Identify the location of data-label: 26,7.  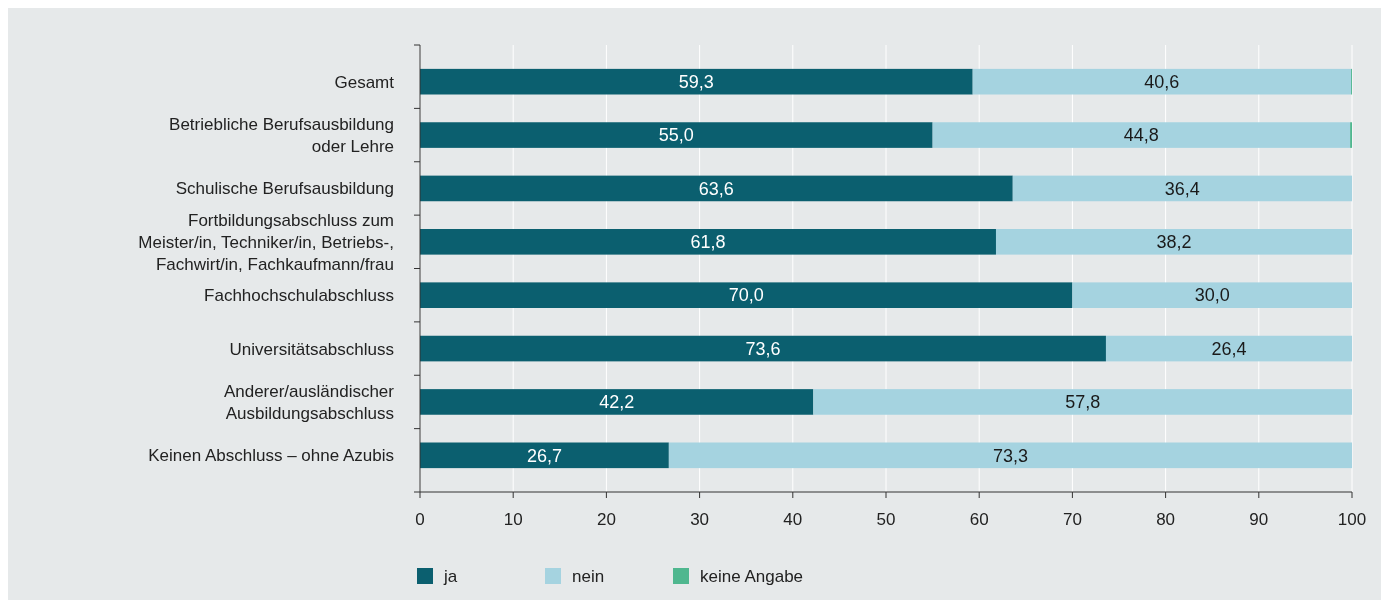
(544, 455).